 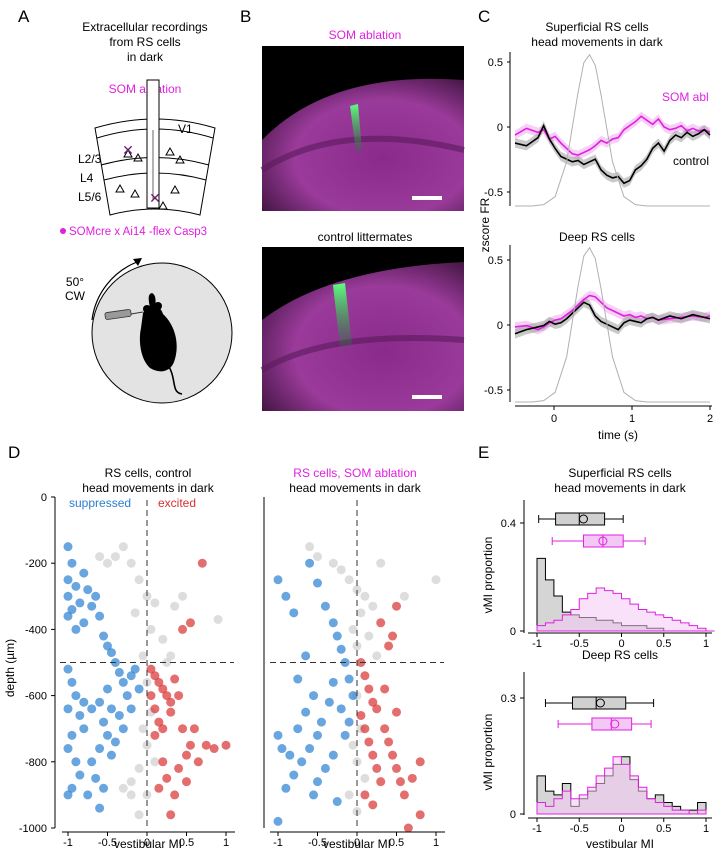 What do you see at coordinates (493, 391) in the screenshot?
I see `c-bottom-ytick-label: -0.5` at bounding box center [493, 391].